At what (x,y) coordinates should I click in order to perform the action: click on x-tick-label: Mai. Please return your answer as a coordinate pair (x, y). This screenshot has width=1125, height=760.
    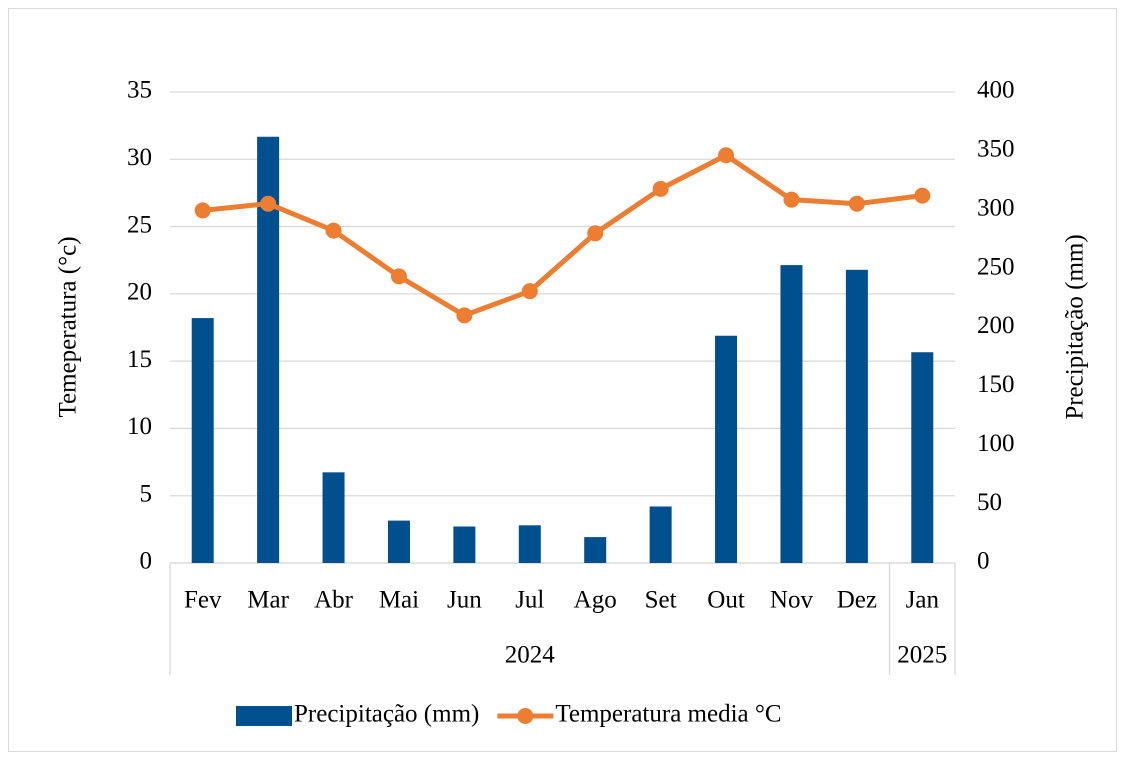
    Looking at the image, I should click on (399, 600).